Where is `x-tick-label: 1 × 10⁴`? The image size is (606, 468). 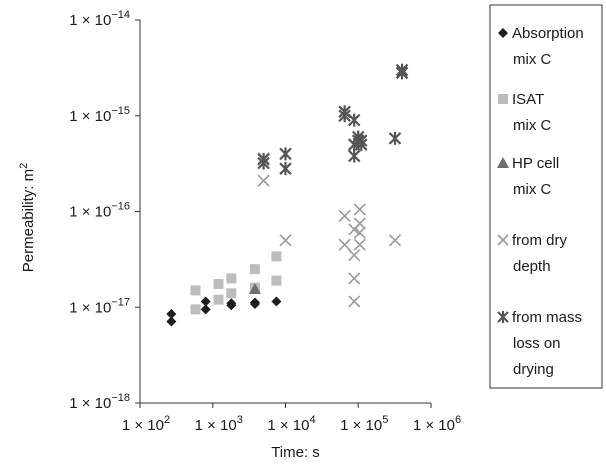
x-tick-label: 1 × 10⁴ is located at coordinates (291, 424).